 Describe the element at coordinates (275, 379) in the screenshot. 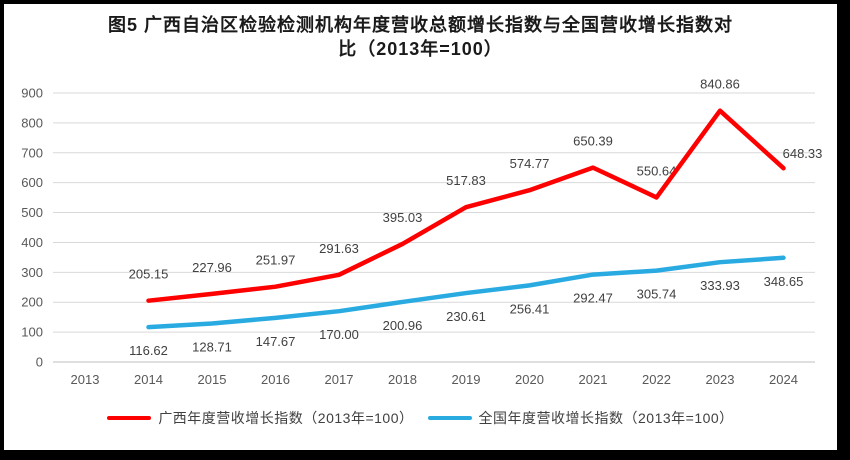

I see `x-tick-label: 2016` at that location.